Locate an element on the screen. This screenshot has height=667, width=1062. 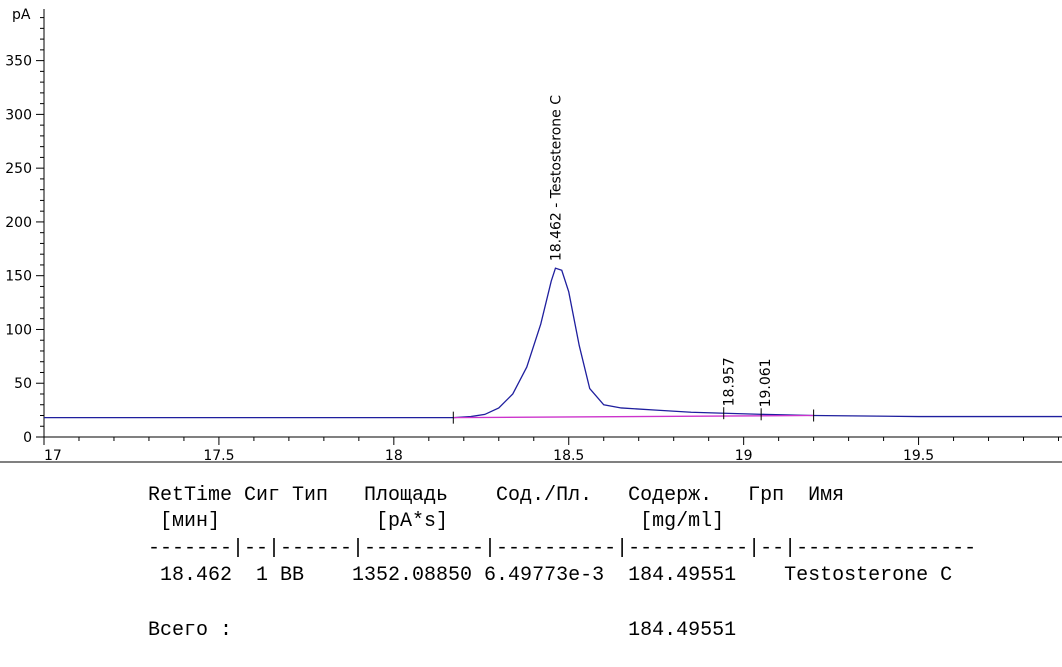
y-axis-label: pA is located at coordinates (21, 15).